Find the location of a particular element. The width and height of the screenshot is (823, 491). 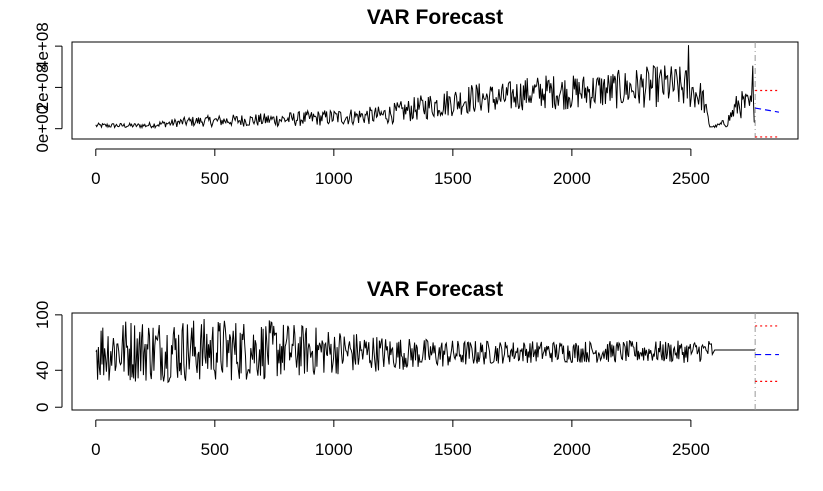

y-tick-label: 0e+00 is located at coordinates (42, 129).